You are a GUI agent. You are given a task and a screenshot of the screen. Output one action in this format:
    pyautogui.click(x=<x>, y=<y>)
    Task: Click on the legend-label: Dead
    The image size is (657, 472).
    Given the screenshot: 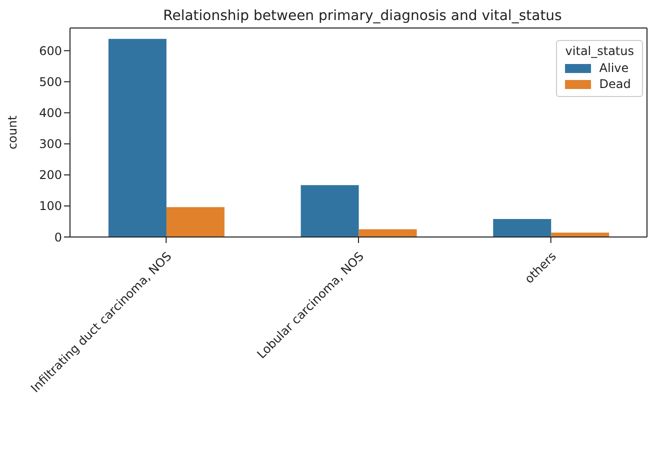 What is the action you would take?
    pyautogui.click(x=615, y=84)
    